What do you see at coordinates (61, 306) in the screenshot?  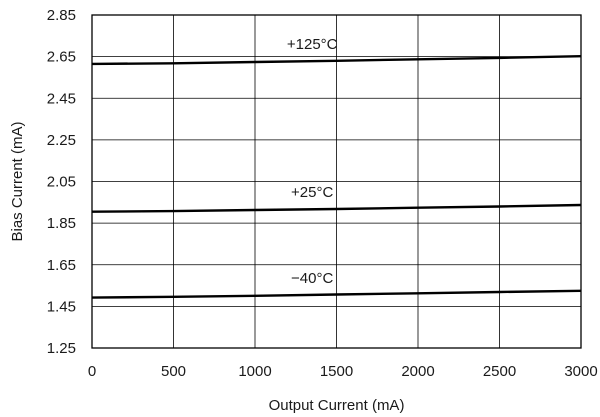 I see `y-tick-label: 1.45` at bounding box center [61, 306].